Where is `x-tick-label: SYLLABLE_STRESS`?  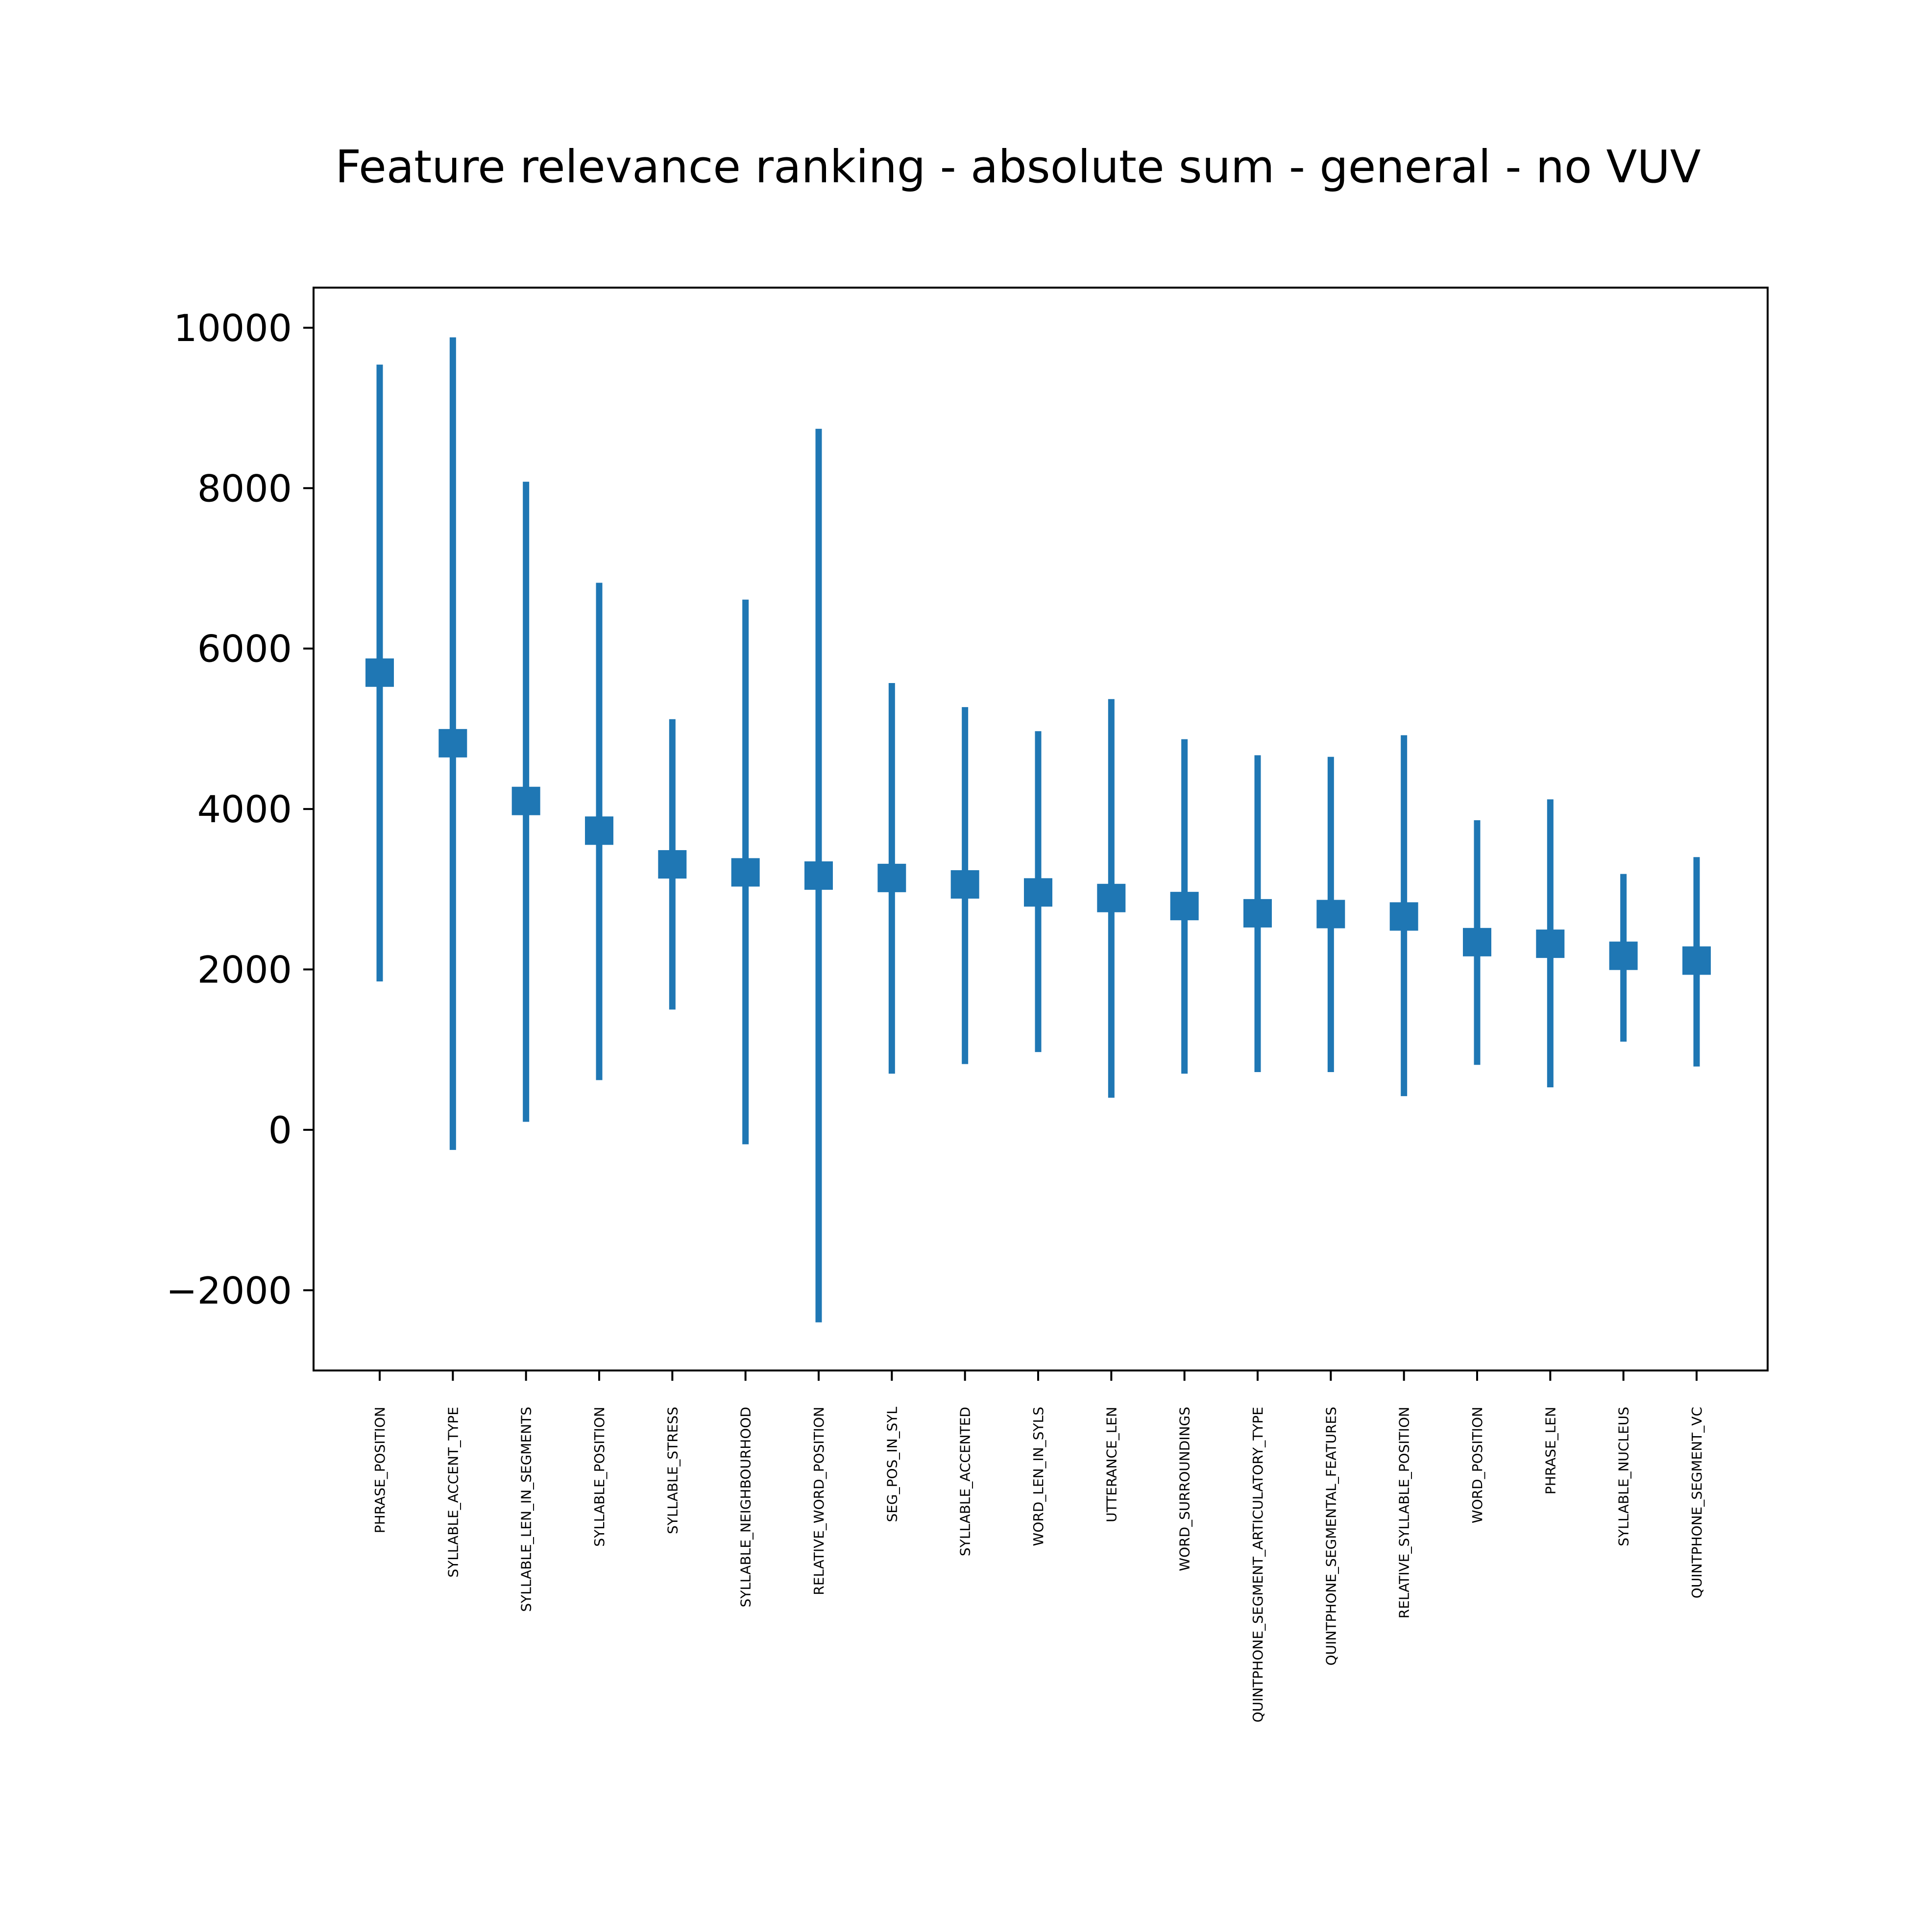
x-tick-label: SYLLABLE_STRESS is located at coordinates (672, 1471).